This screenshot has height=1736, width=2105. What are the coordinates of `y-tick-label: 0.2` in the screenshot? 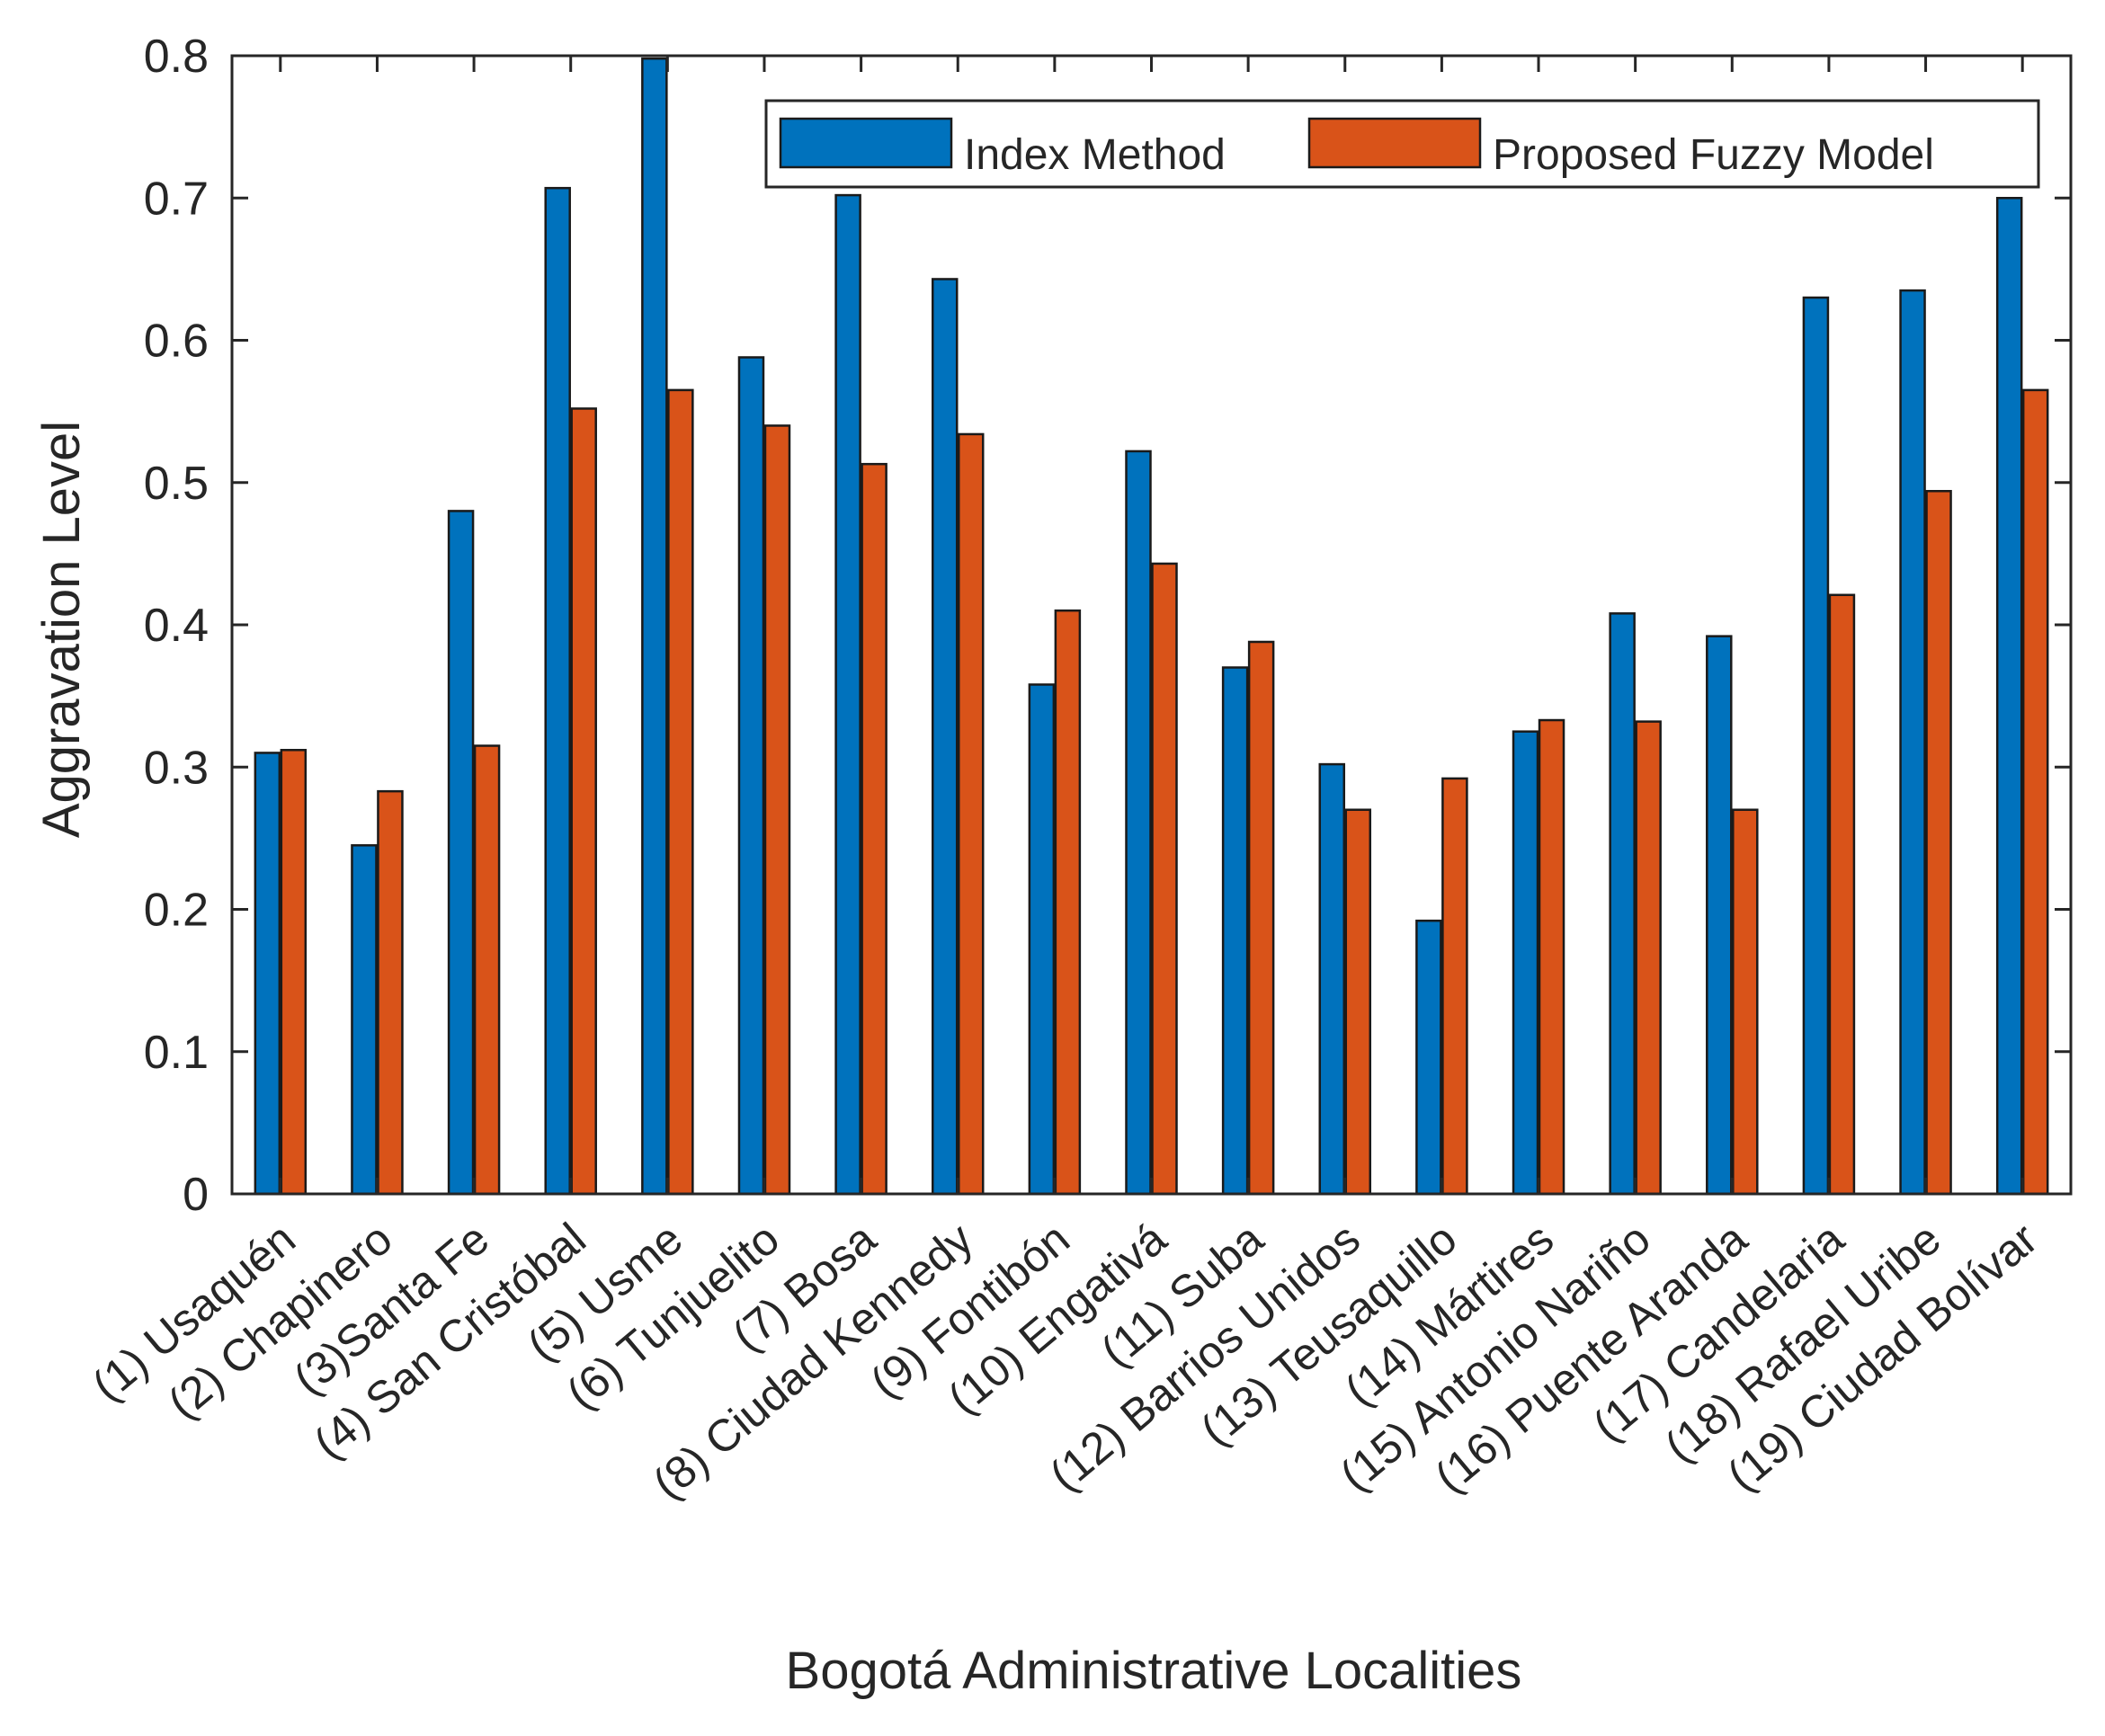 It's located at (176, 911).